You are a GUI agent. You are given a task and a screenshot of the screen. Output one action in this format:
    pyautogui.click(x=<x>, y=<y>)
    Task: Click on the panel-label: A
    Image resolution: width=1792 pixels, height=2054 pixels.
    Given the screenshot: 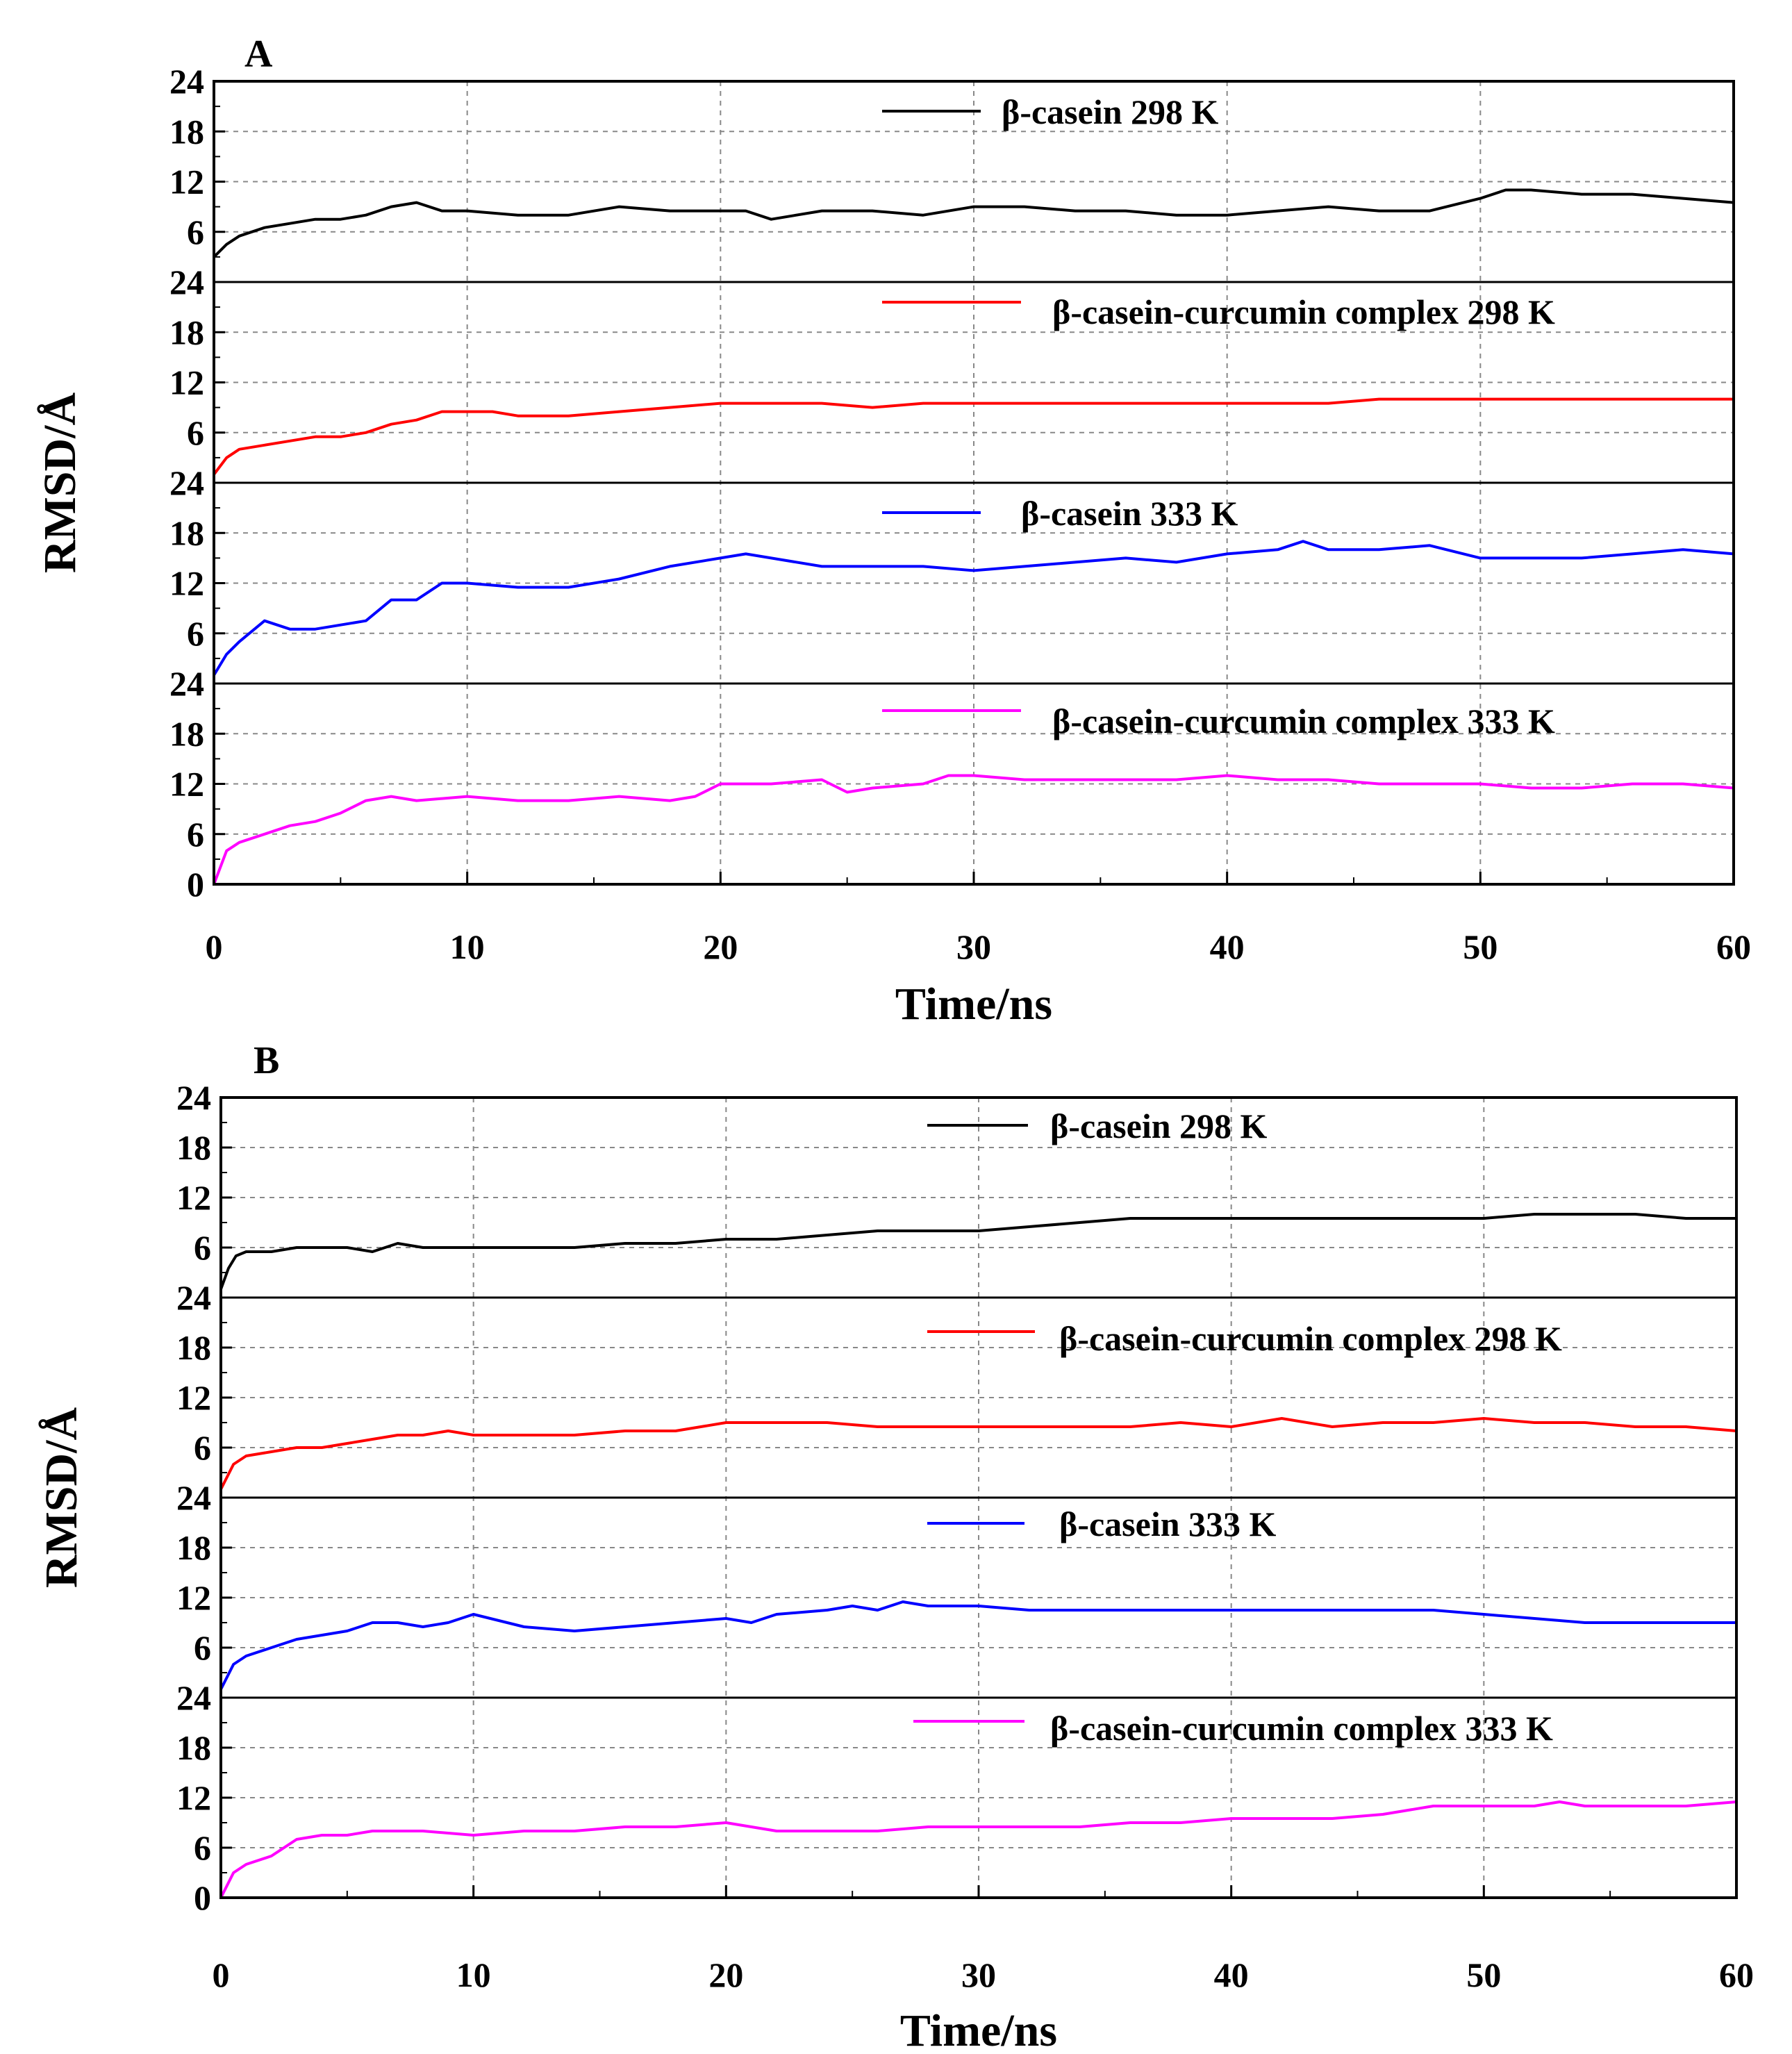 What is the action you would take?
    pyautogui.click(x=258, y=54)
    